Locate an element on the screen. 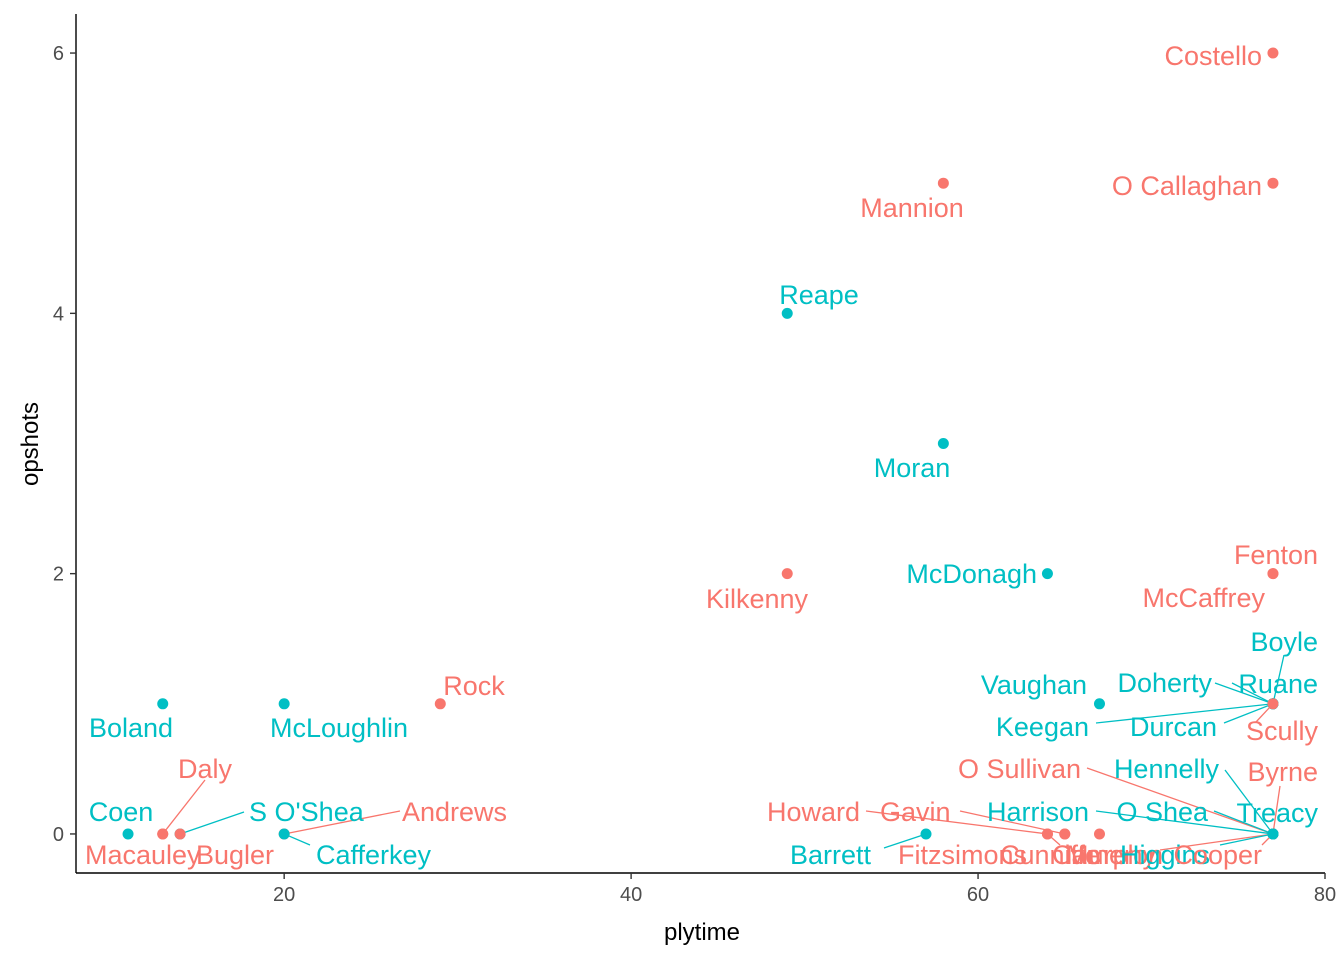 The width and height of the screenshot is (1344, 960). point-label: Fitzsimons is located at coordinates (962, 855).